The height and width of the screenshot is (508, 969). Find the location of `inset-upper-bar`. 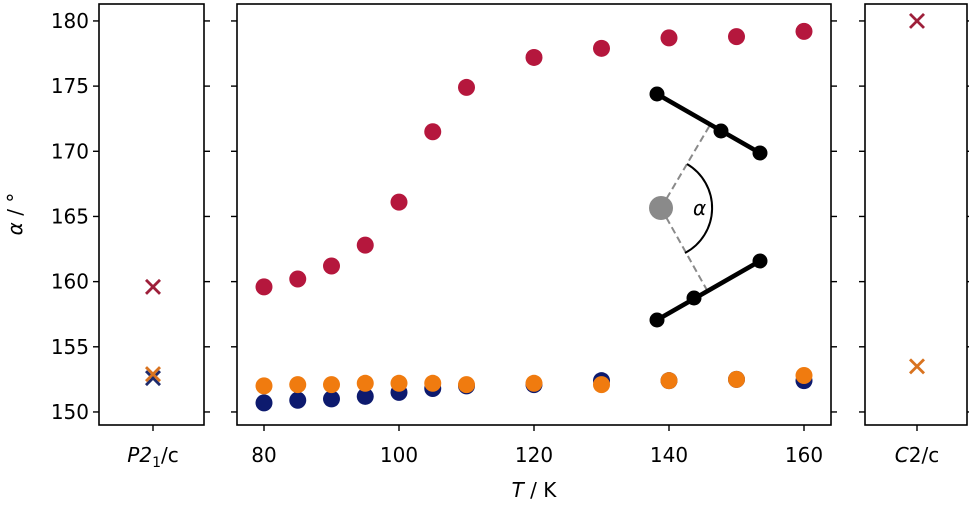

inset-upper-bar is located at coordinates (708, 123).